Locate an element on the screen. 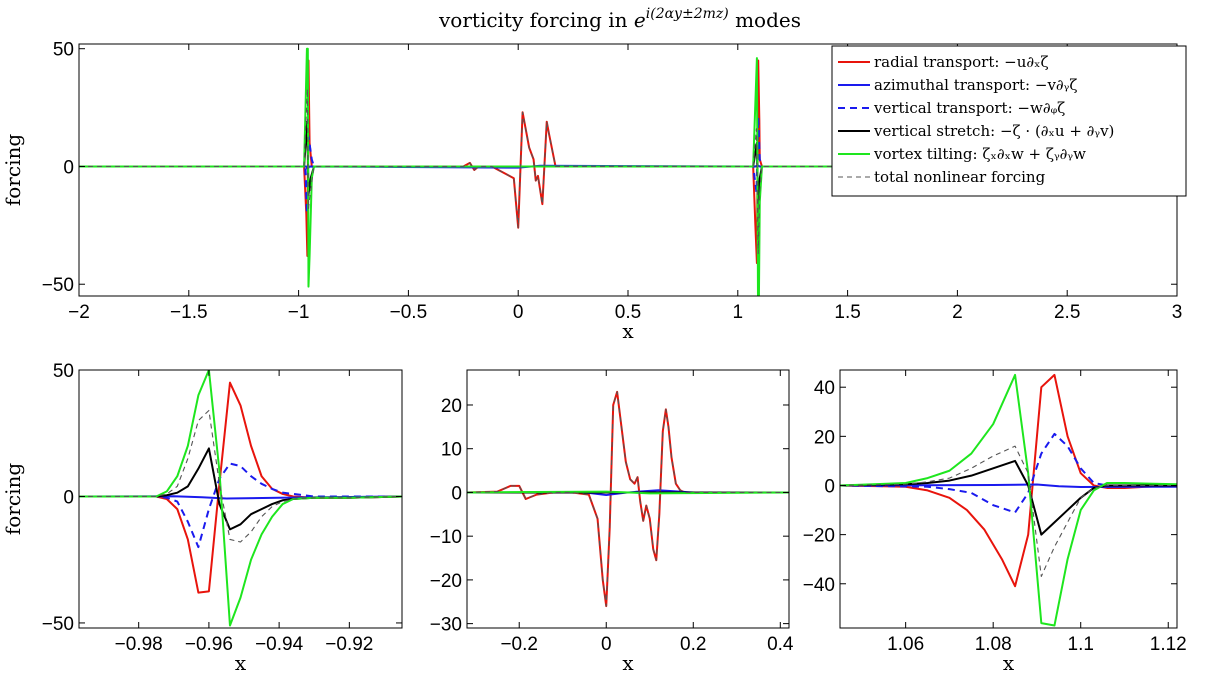 This screenshot has width=1210, height=673. x-tick-label: 1.06 is located at coordinates (905, 644).